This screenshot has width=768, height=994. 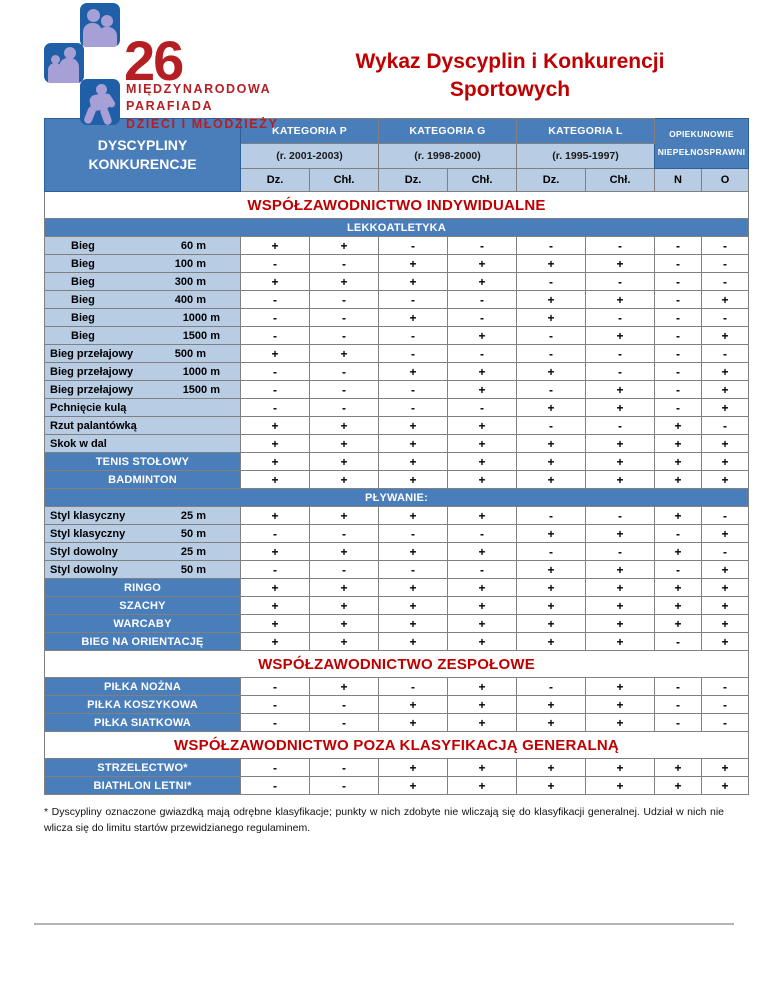 What do you see at coordinates (275, 299) in the screenshot?
I see `event-s0-g0-r3-value-0: -` at bounding box center [275, 299].